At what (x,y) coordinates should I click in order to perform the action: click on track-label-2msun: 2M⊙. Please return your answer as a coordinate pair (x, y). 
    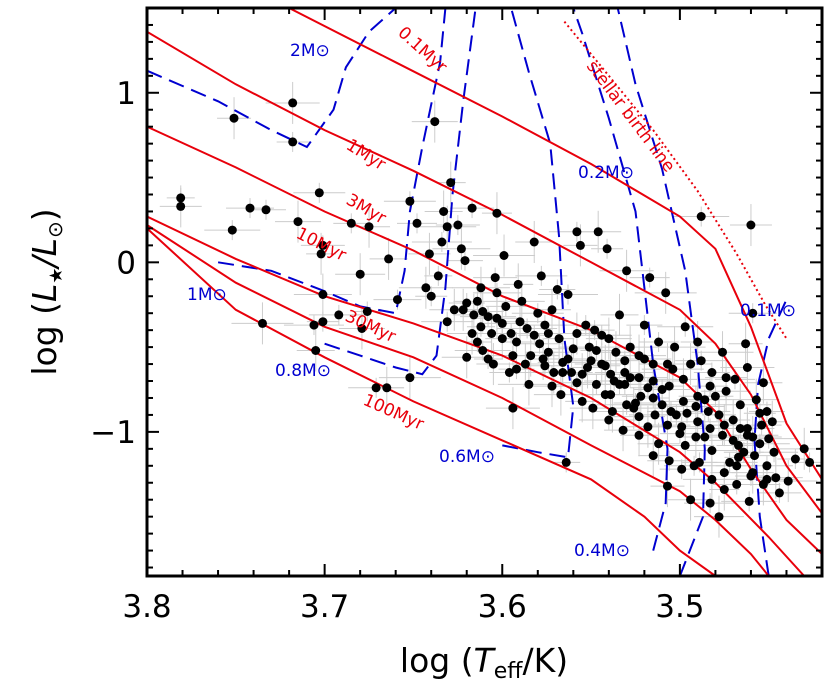
    Looking at the image, I should click on (310, 51).